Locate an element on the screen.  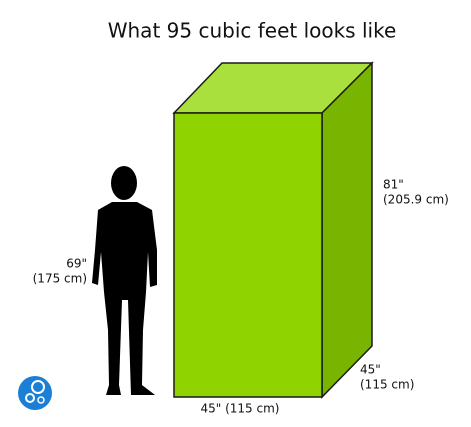
box-height-label: 81" is located at coordinates (393, 185).